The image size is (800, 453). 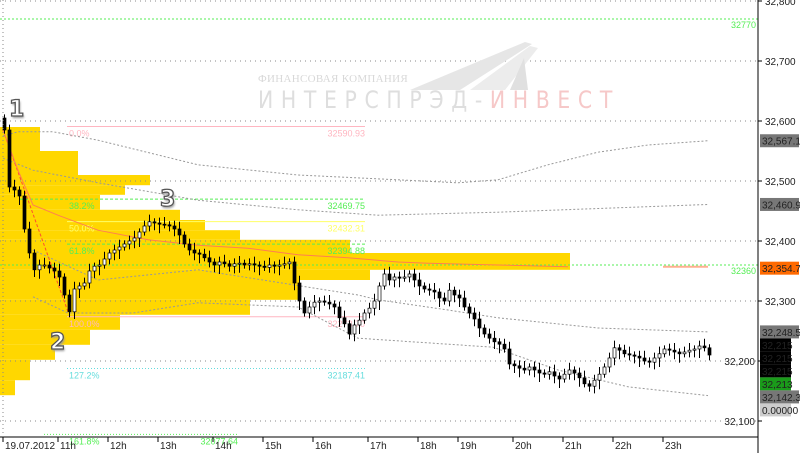 What do you see at coordinates (84, 324) in the screenshot?
I see `fib-level-label: 100.0%` at bounding box center [84, 324].